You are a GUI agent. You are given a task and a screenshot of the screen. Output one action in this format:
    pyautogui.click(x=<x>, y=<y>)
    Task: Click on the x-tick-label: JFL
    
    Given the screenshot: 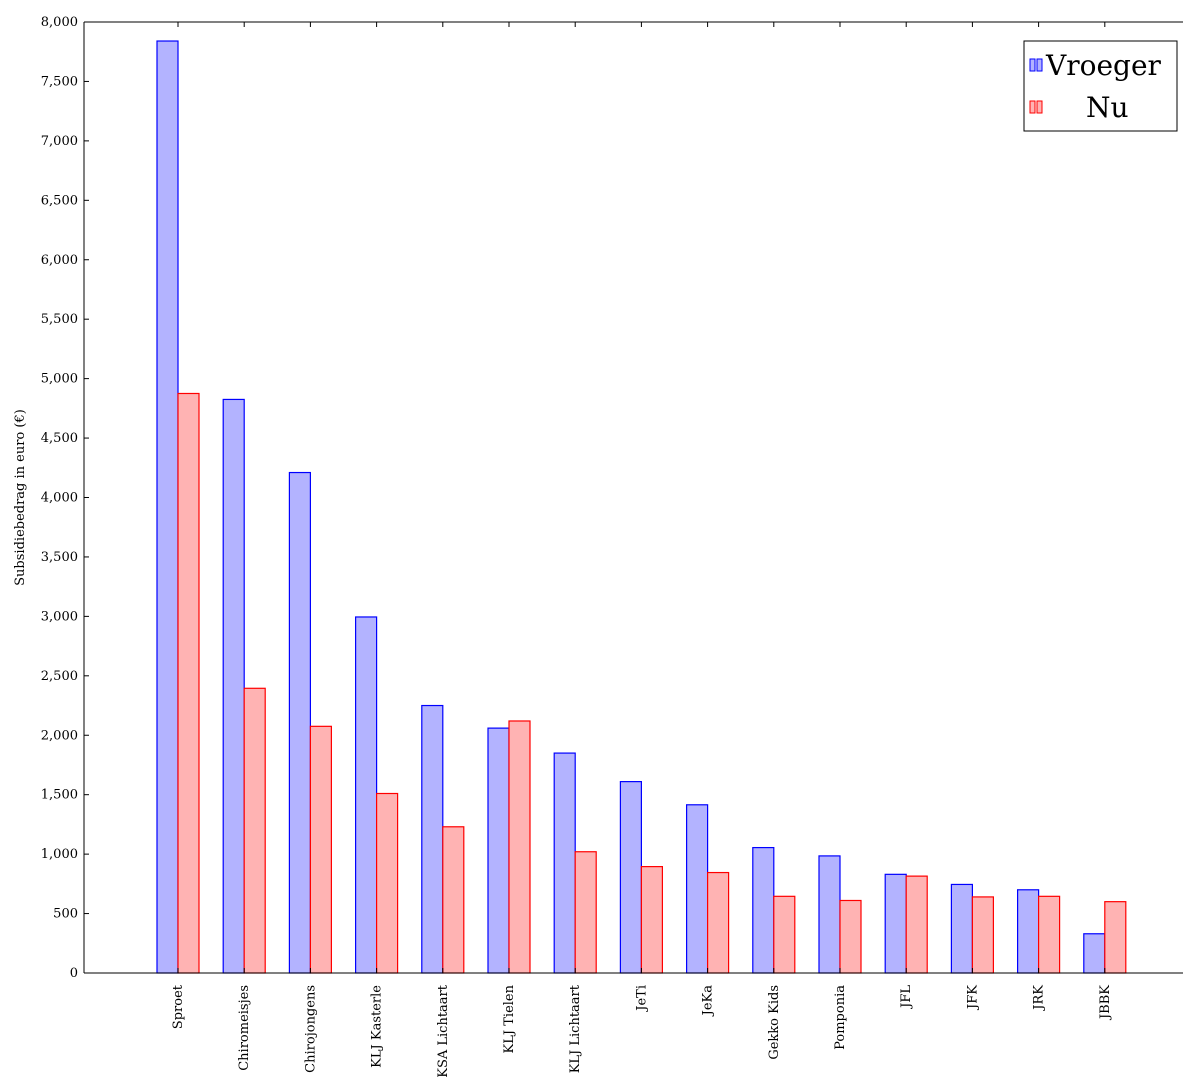 What is the action you would take?
    pyautogui.click(x=906, y=997)
    